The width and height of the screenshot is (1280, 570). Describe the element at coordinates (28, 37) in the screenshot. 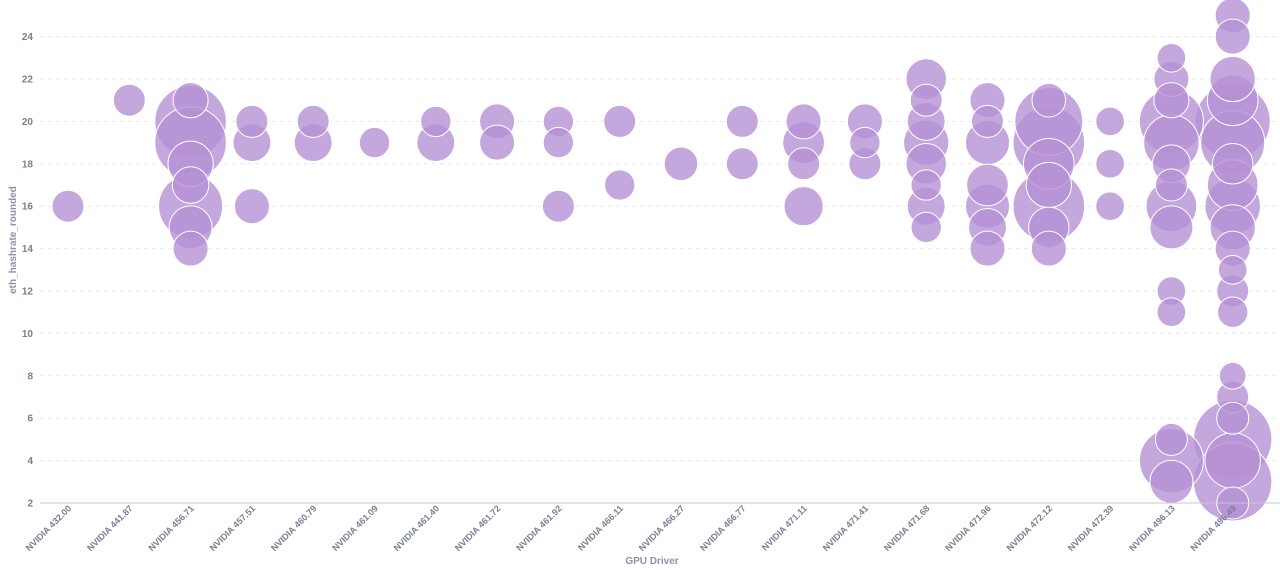

I see `y-tick-label: 24` at that location.